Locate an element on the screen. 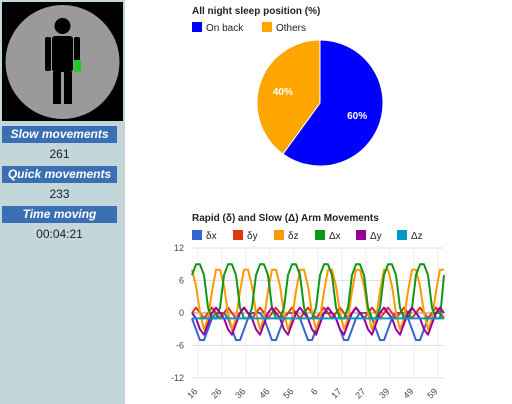 This screenshot has height=404, width=512. pie-legend-label: Others is located at coordinates (291, 28).